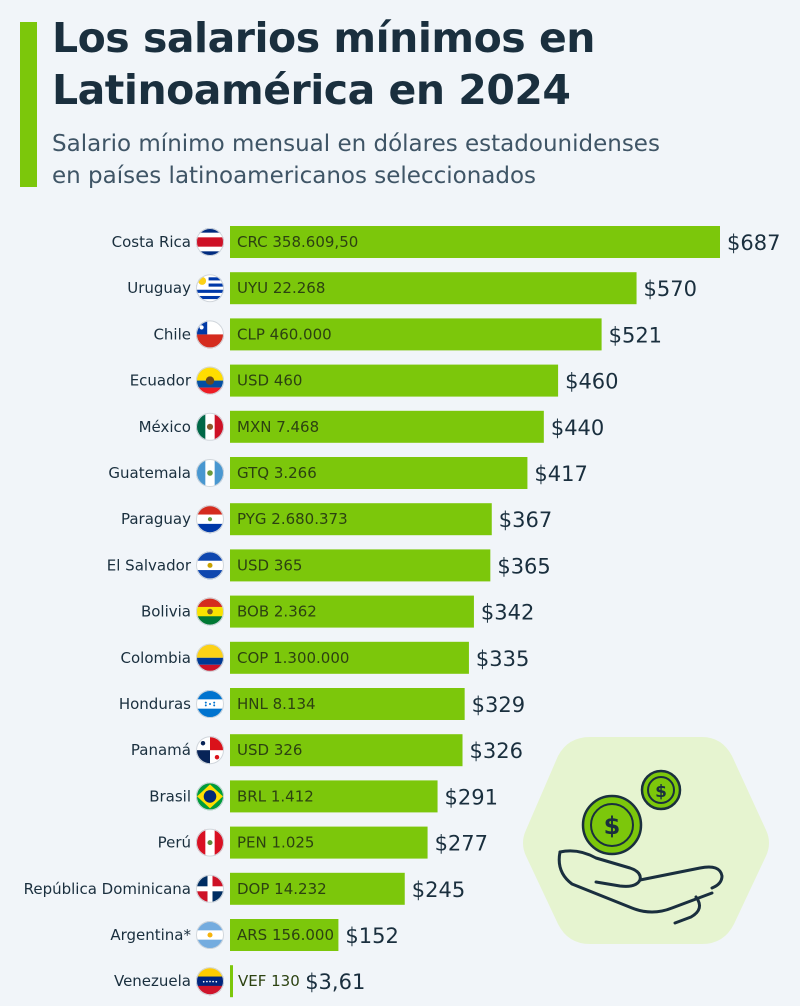 This screenshot has width=800, height=1006. What do you see at coordinates (210, 842) in the screenshot?
I see `peru-flag-icon` at bounding box center [210, 842].